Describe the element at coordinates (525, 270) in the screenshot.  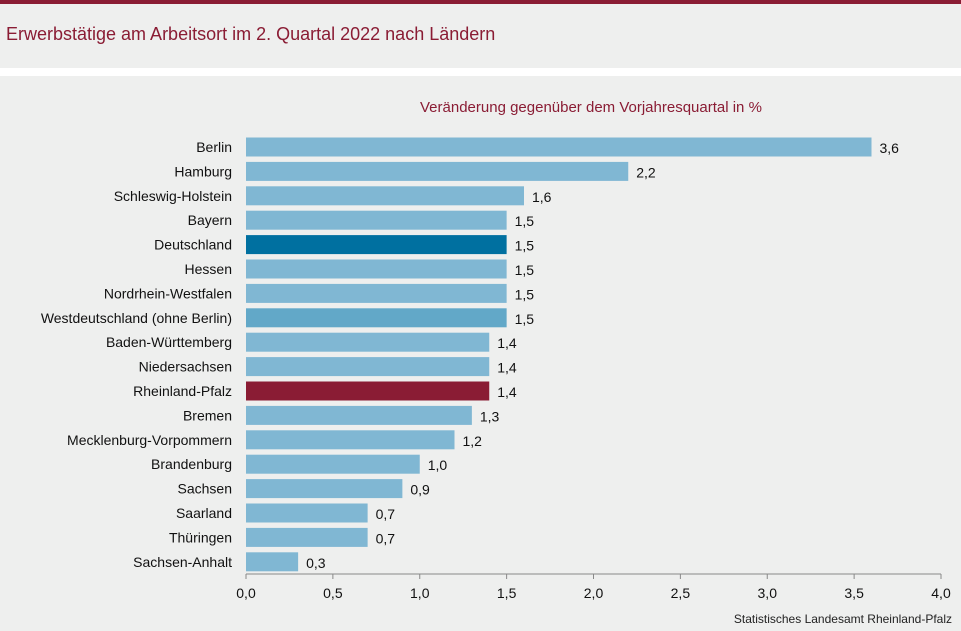
I see `value-label-hessen: 1,5` at that location.